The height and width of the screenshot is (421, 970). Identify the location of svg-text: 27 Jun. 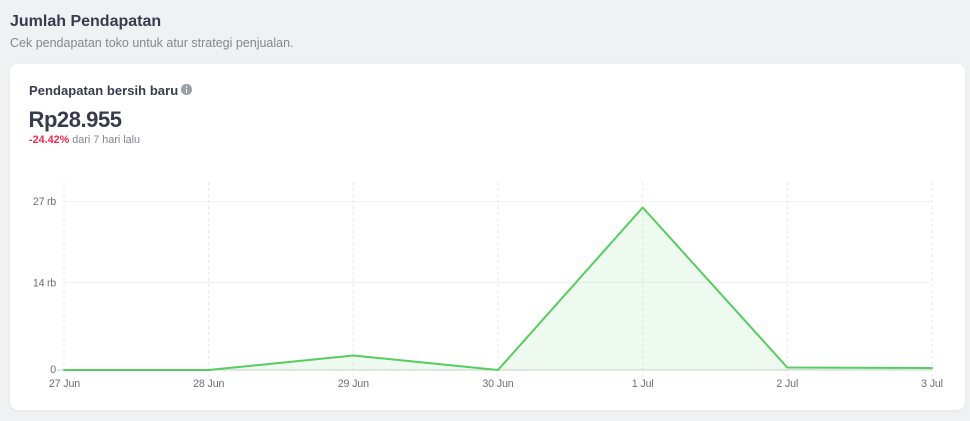
(64, 384).